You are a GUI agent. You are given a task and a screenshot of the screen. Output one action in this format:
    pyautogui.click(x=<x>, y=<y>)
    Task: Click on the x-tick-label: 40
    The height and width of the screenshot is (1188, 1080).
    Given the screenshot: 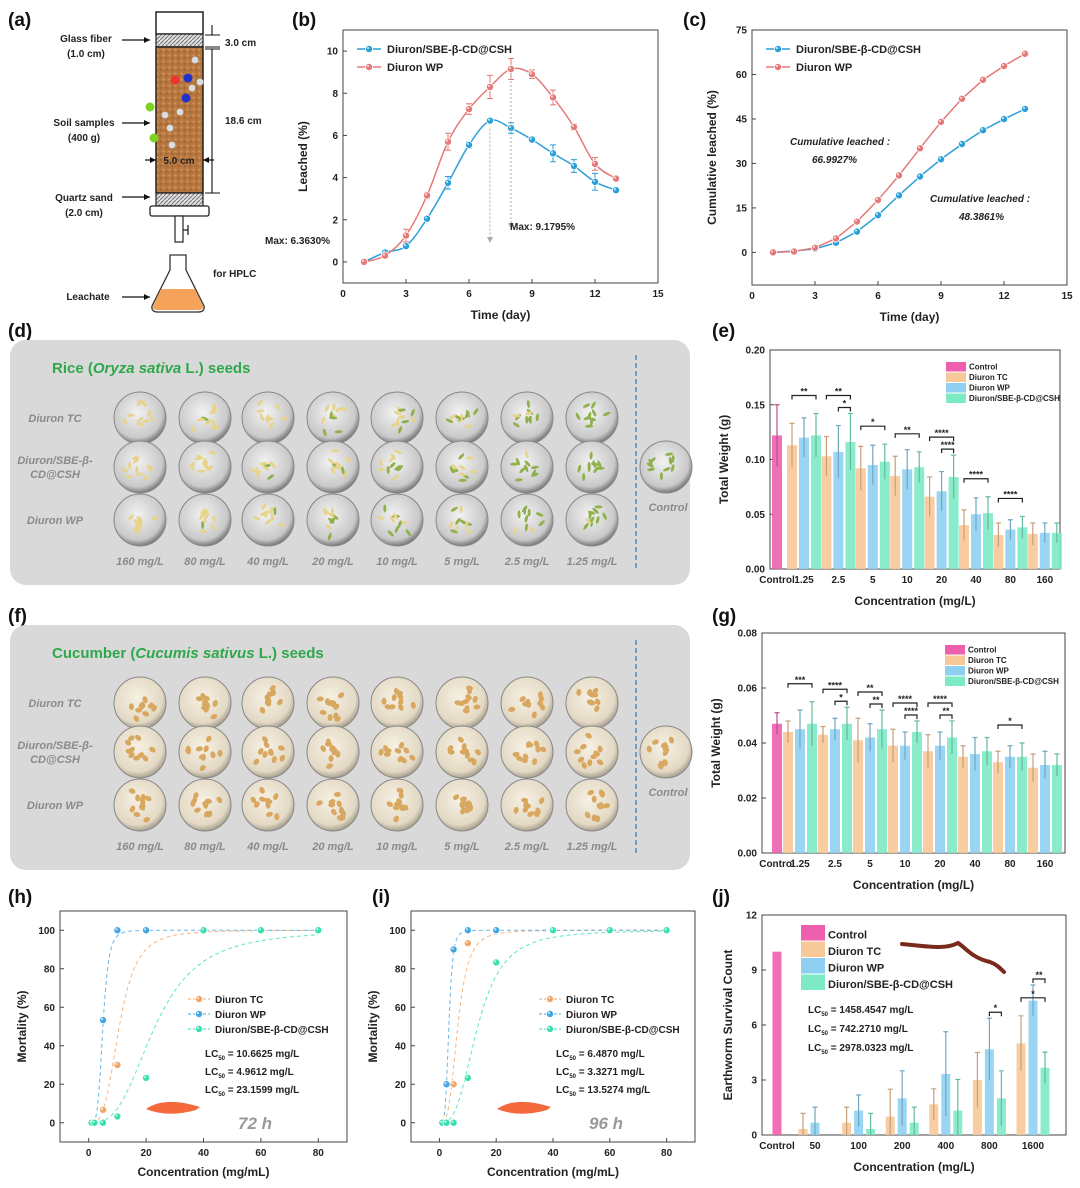 What is the action you would take?
    pyautogui.click(x=204, y=1153)
    